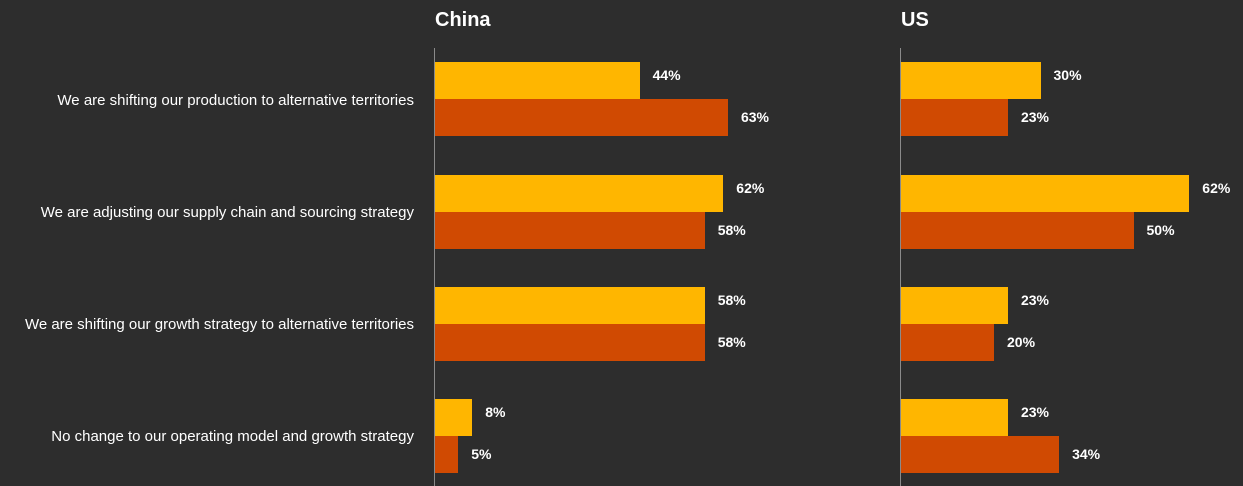  Describe the element at coordinates (463, 20) in the screenshot. I see `panel-title-china: China` at that location.